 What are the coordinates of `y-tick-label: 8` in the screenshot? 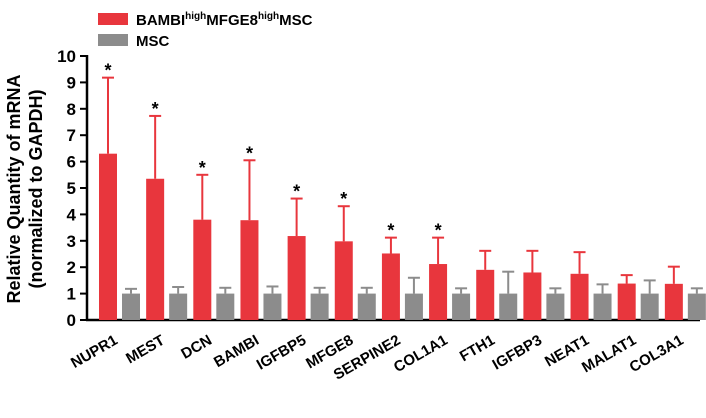 It's located at (71, 109).